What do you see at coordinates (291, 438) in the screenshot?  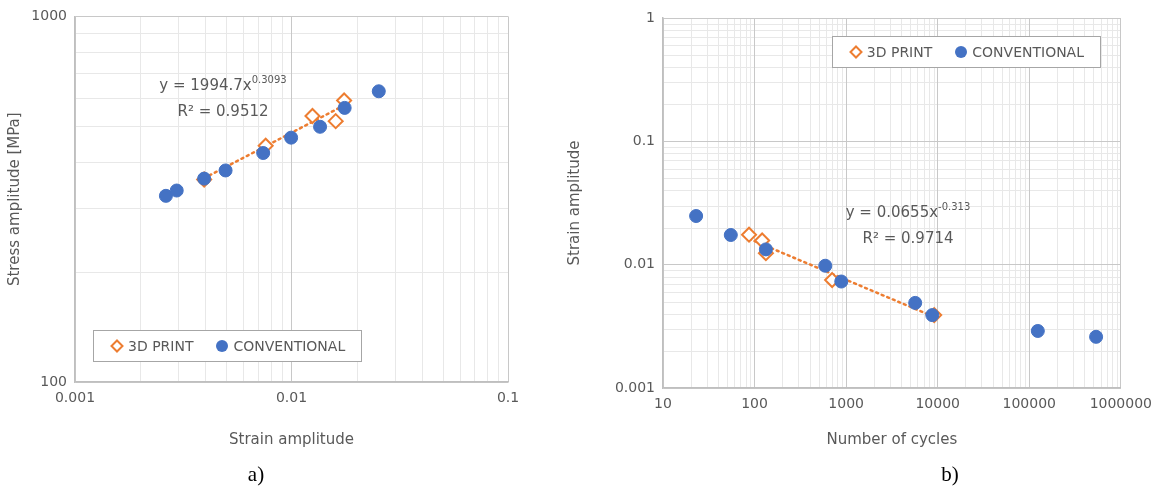 I see `x-axis-title: Strain amplitude` at bounding box center [291, 438].